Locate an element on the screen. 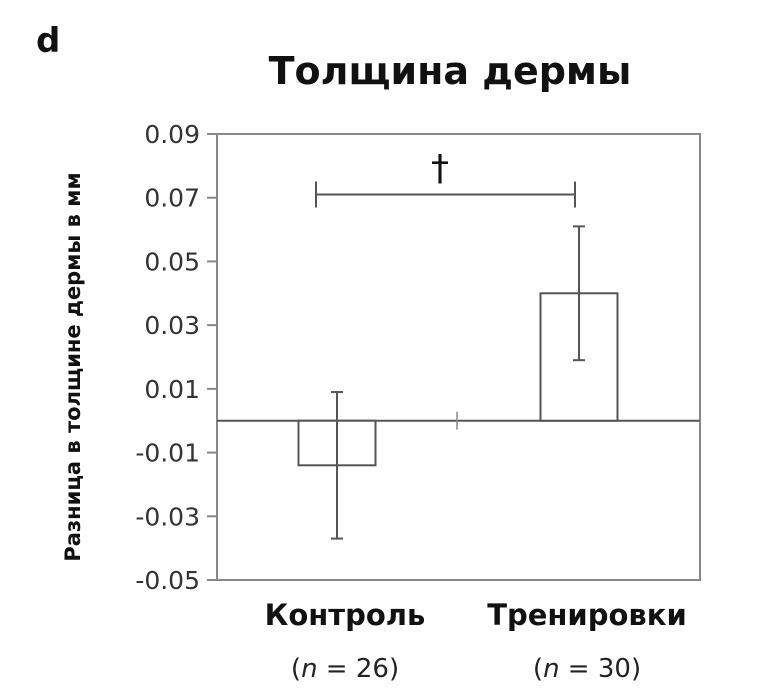 This screenshot has height=700, width=780. y-tick-label: 0.03 is located at coordinates (172, 325).